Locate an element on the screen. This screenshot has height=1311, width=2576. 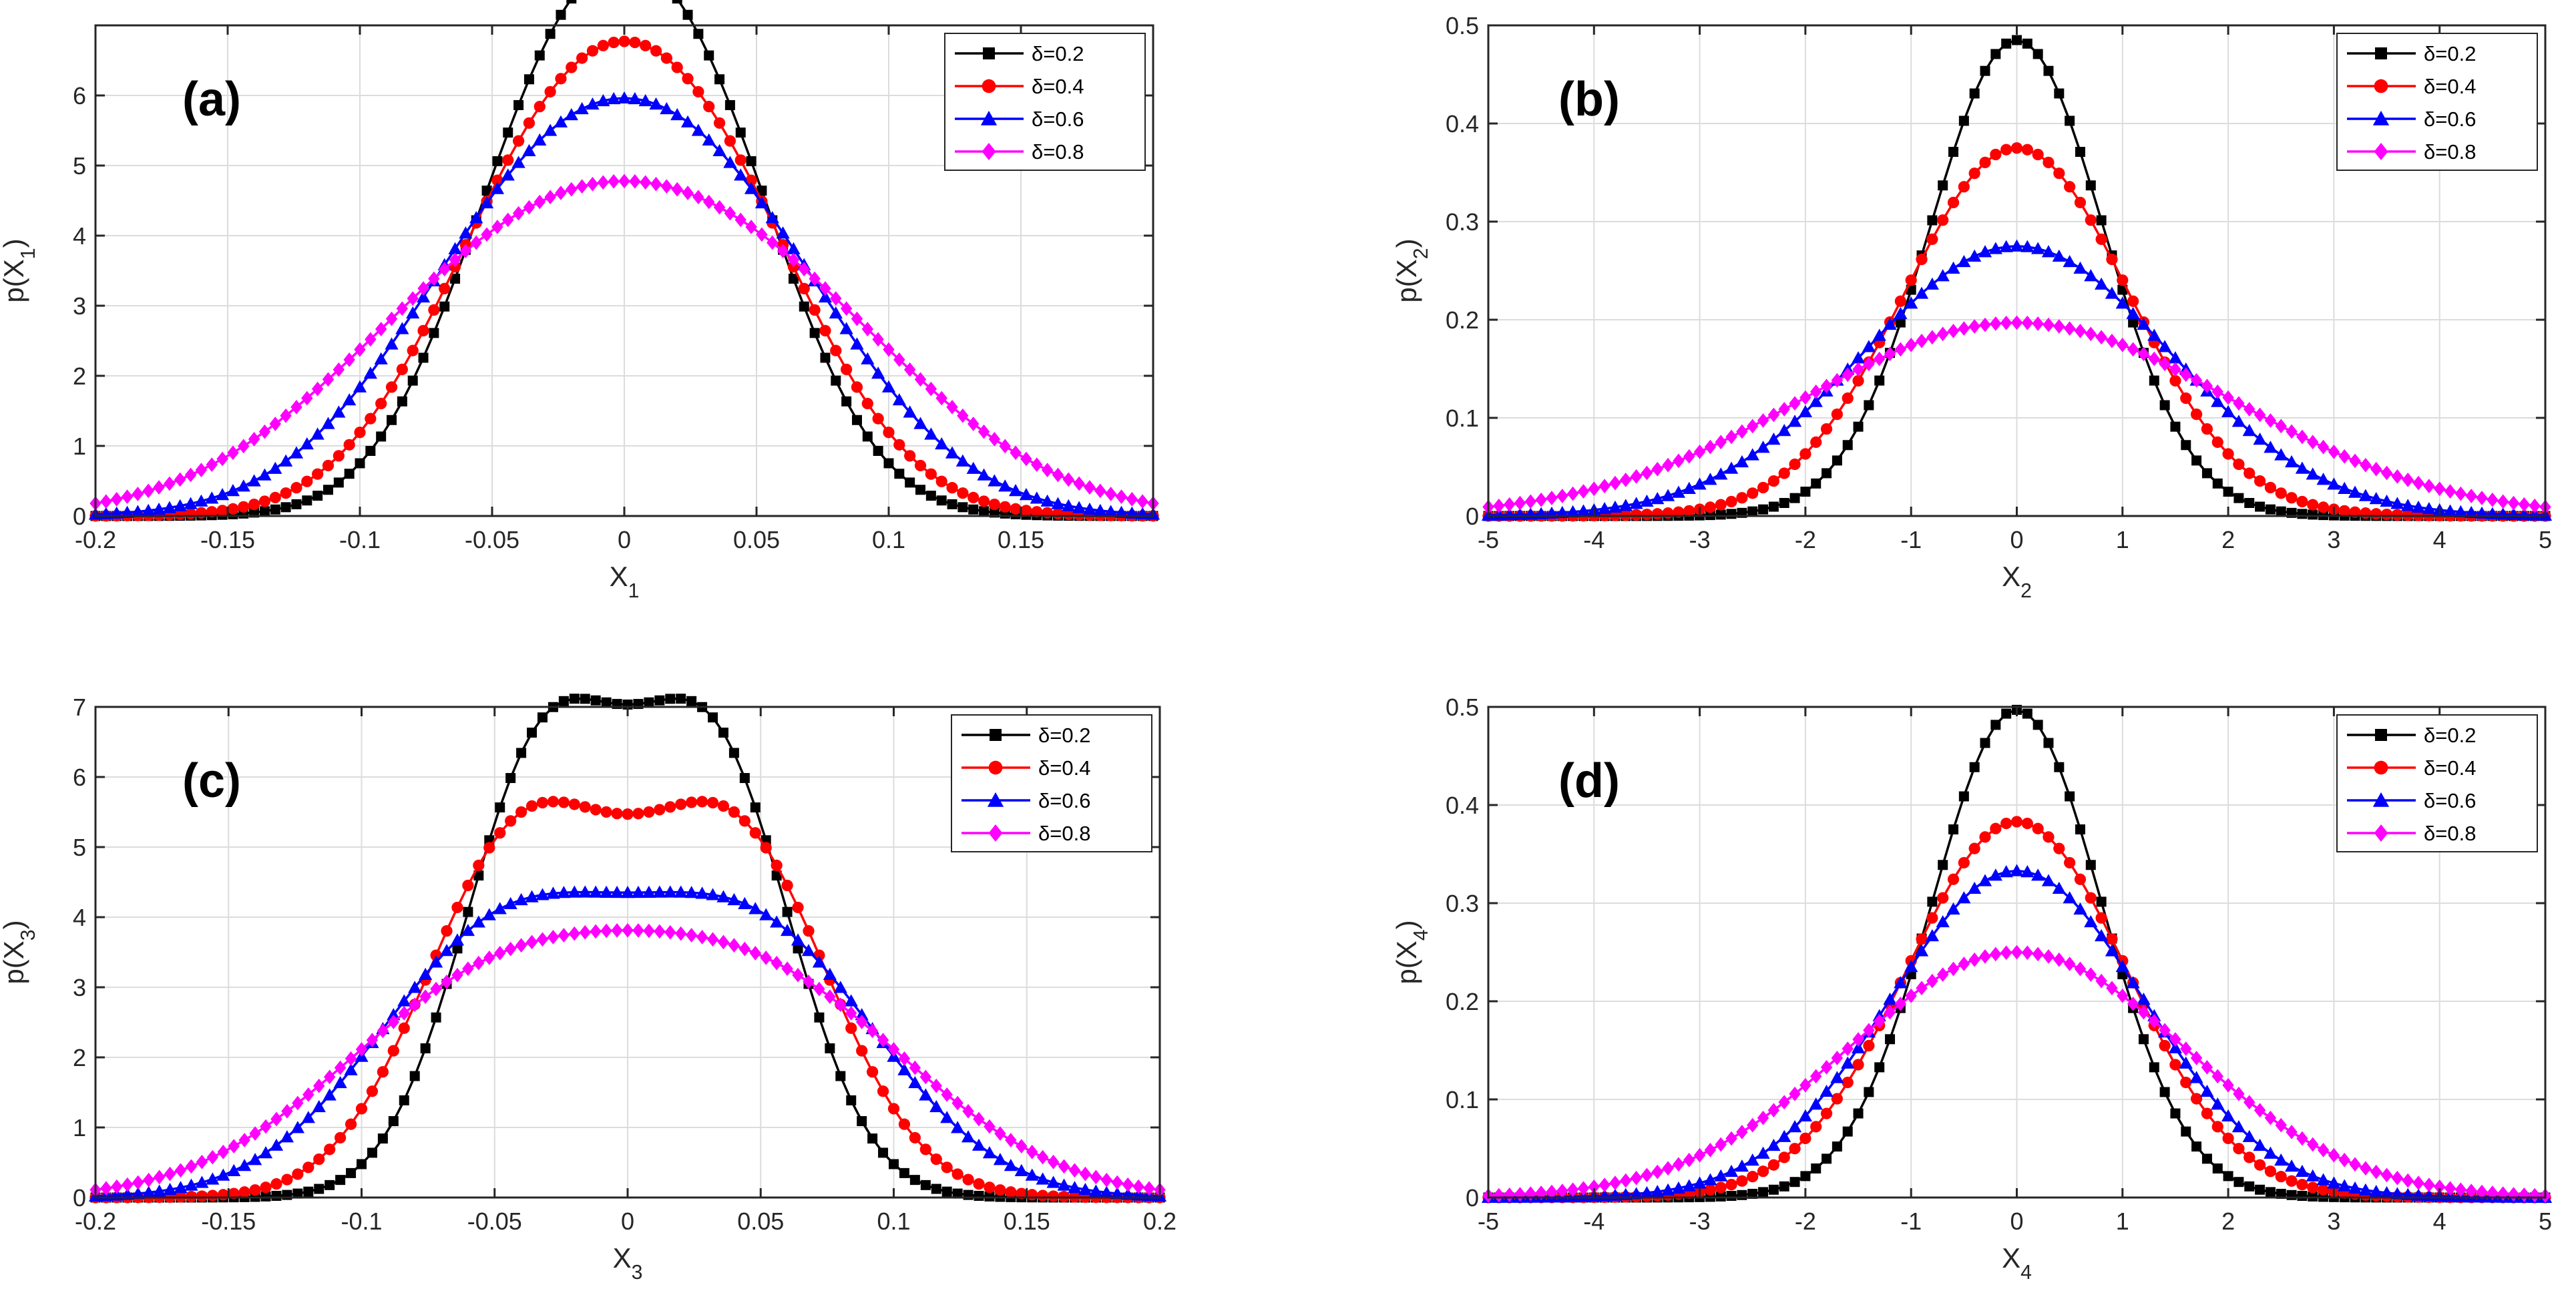
y-tick-label: 0.3 is located at coordinates (1462, 222).